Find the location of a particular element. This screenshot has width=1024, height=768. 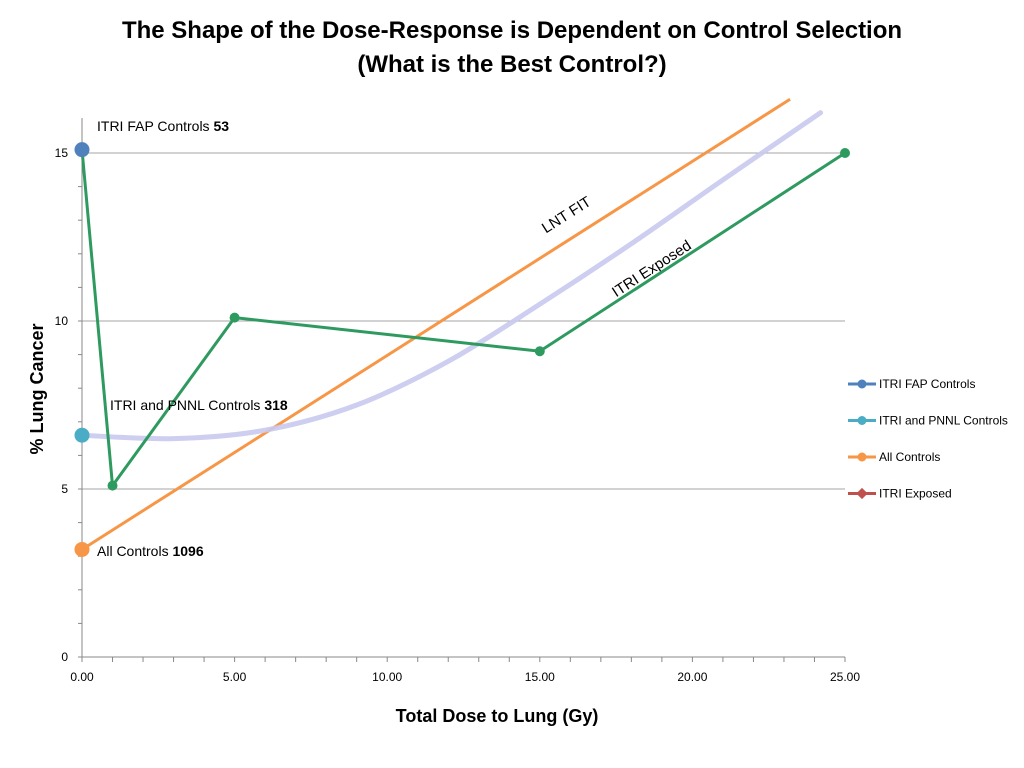

legend-label: All Controls is located at coordinates (909, 457).